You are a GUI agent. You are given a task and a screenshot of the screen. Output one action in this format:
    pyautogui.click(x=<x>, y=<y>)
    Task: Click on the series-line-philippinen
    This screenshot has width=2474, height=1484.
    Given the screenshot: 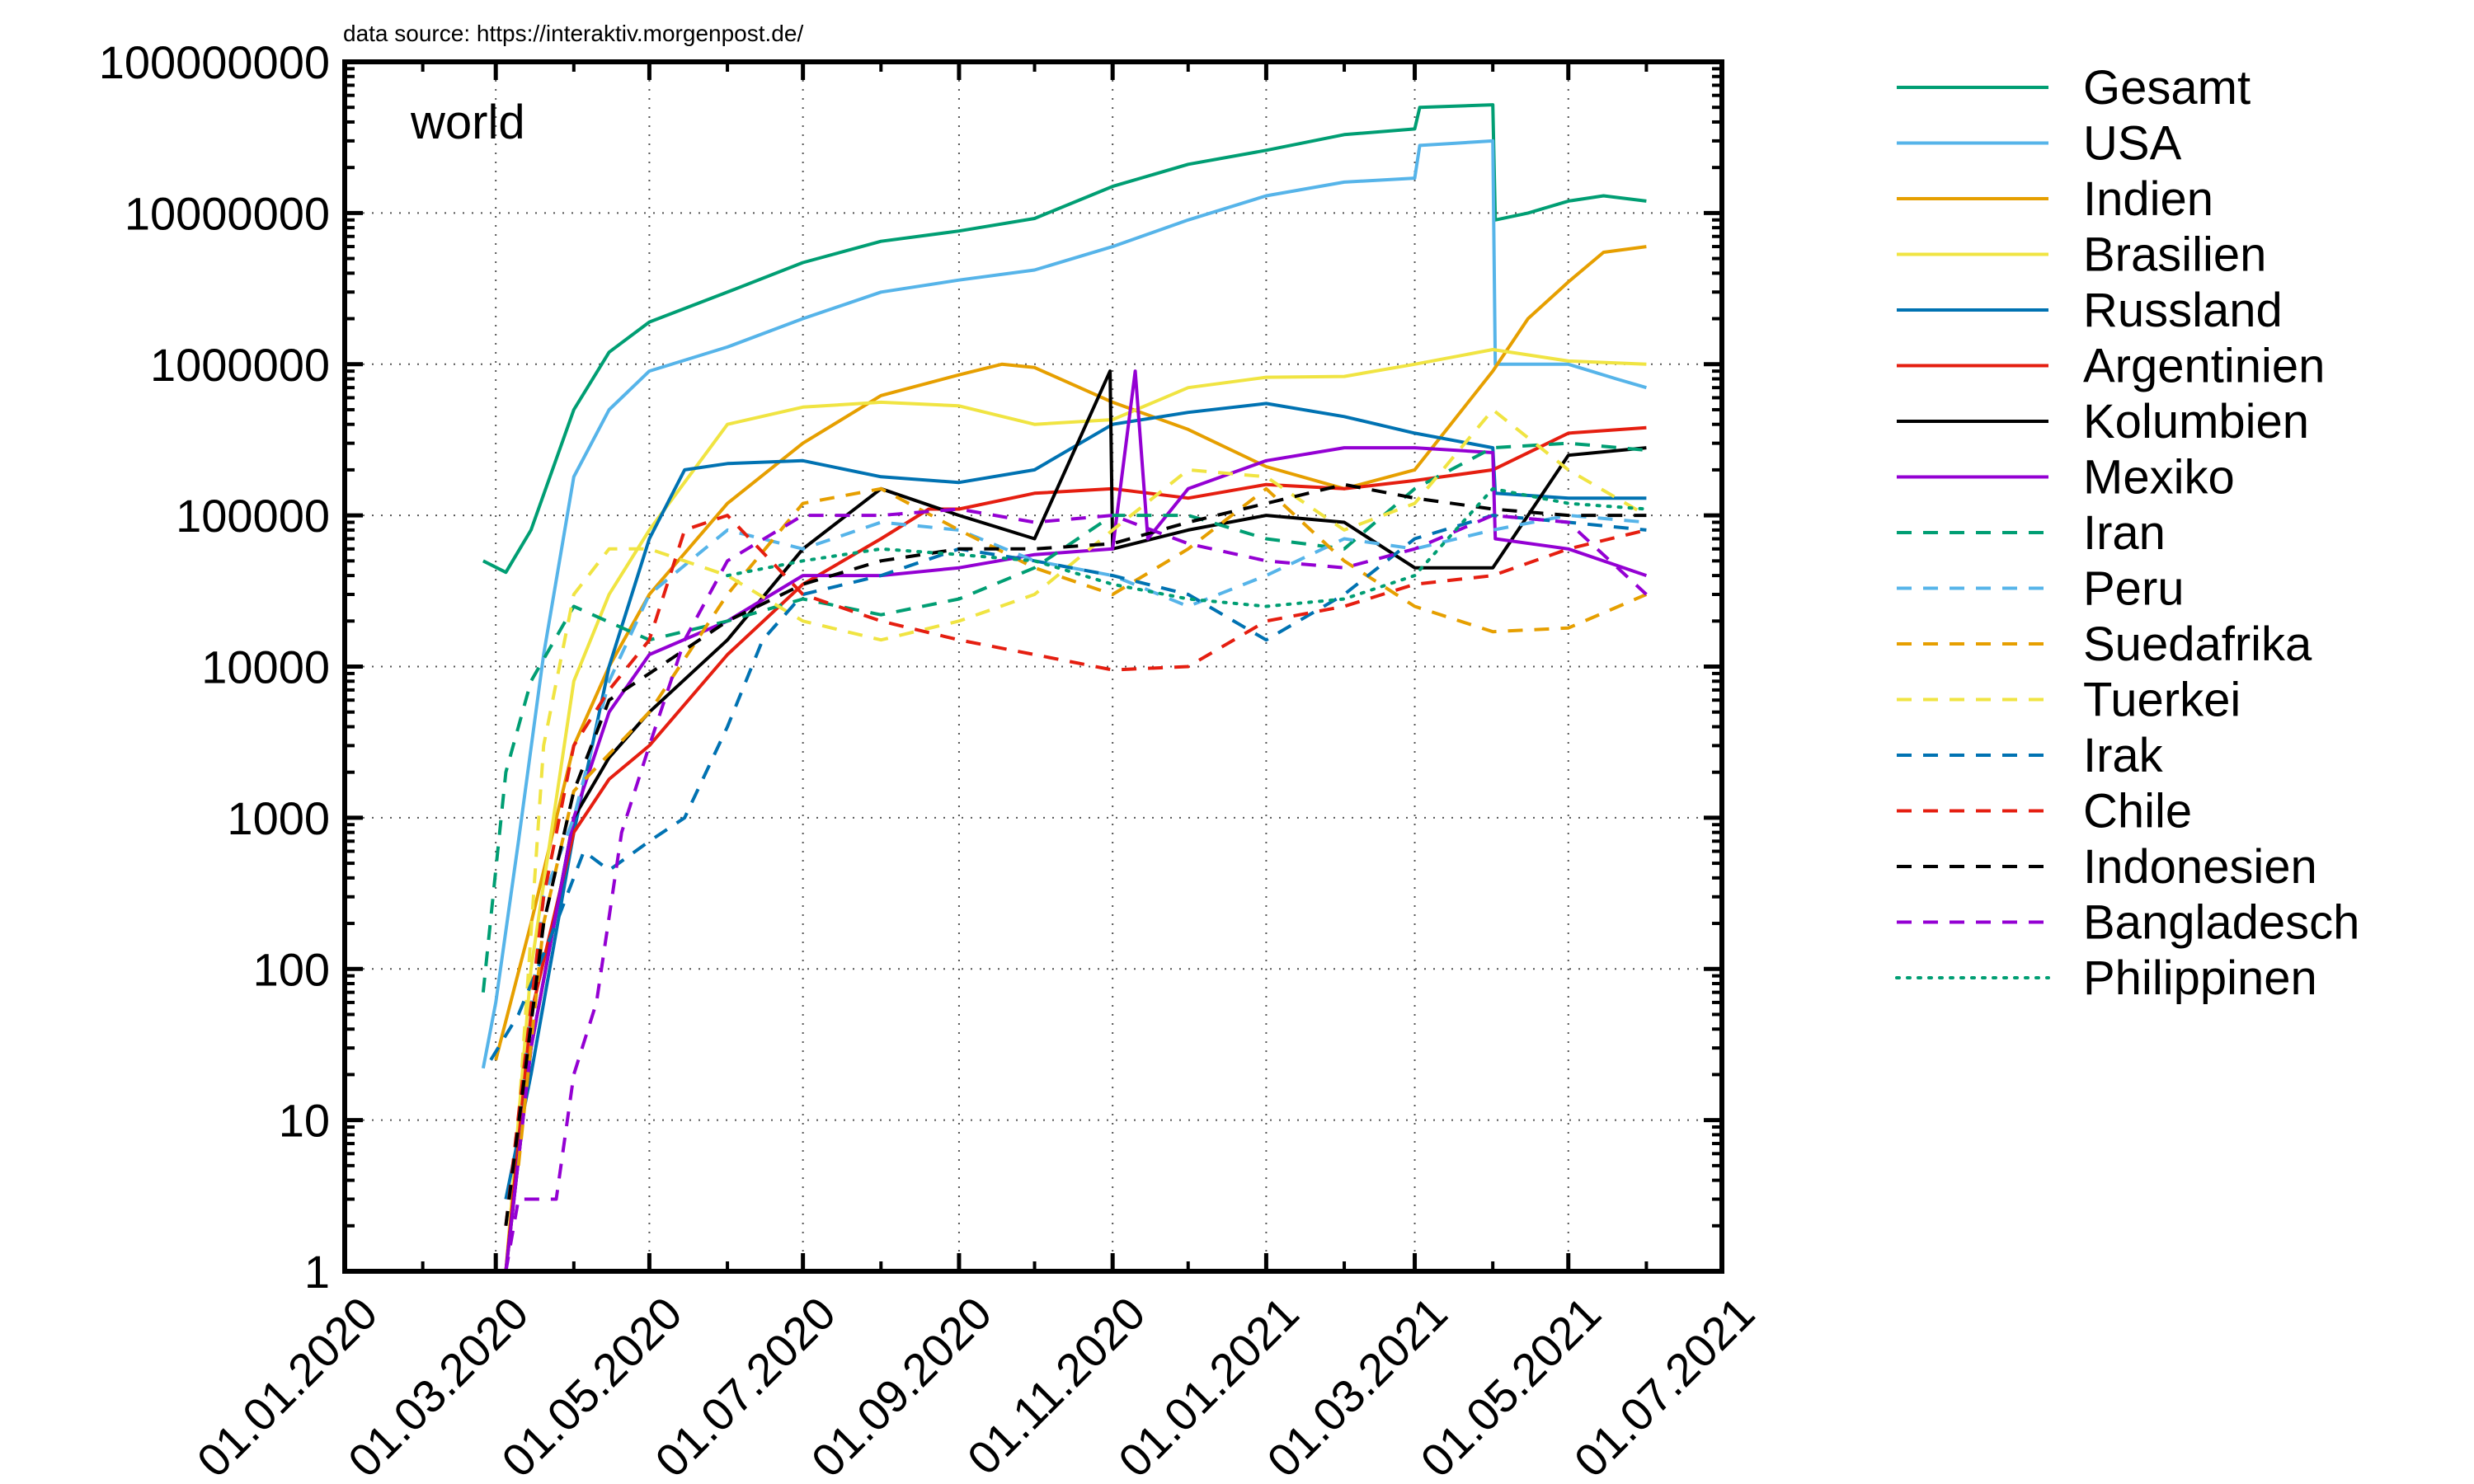 What is the action you would take?
    pyautogui.click(x=1187, y=547)
    